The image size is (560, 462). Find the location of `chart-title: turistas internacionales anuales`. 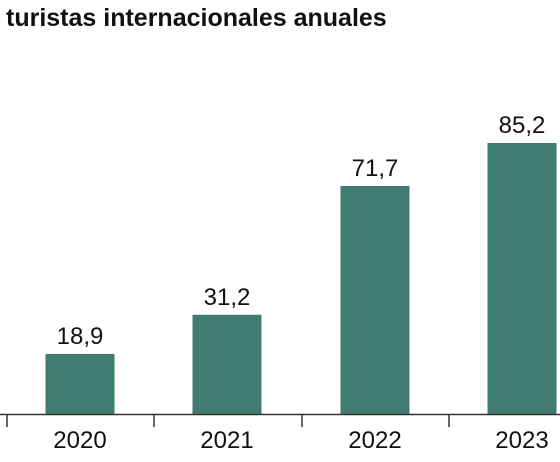

chart-title: turistas internacionales anuales is located at coordinates (196, 18).